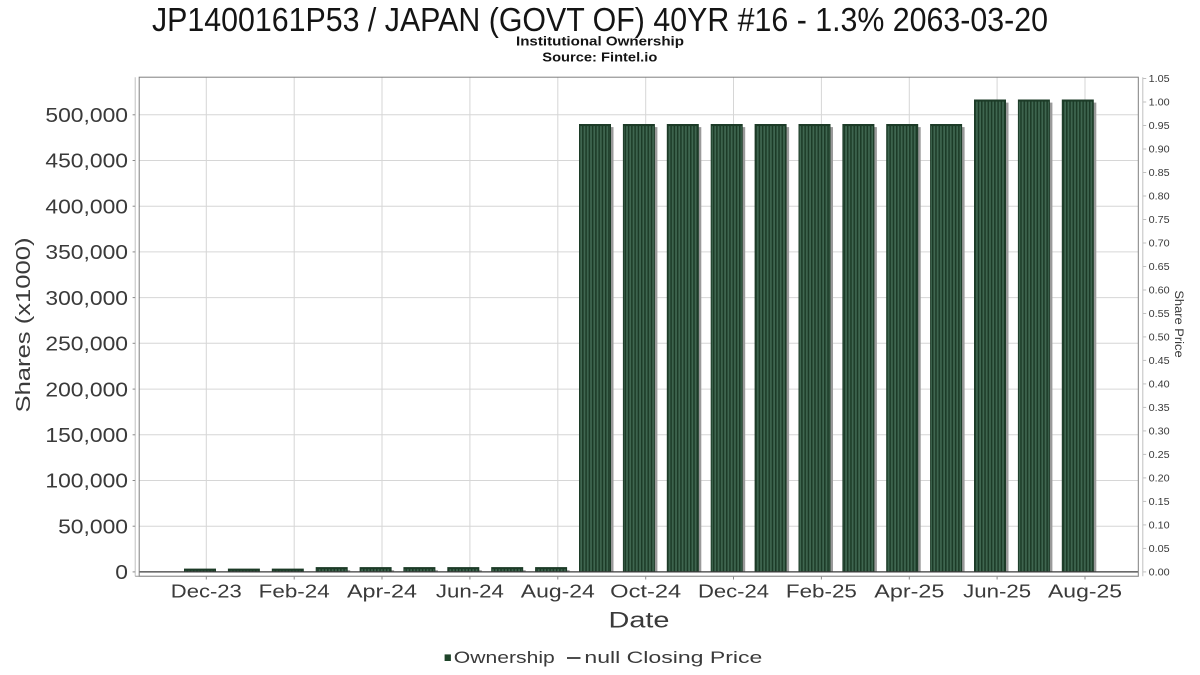 Image resolution: width=1200 pixels, height=675 pixels. Describe the element at coordinates (1159, 455) in the screenshot. I see `svg-text: 0.25` at that location.